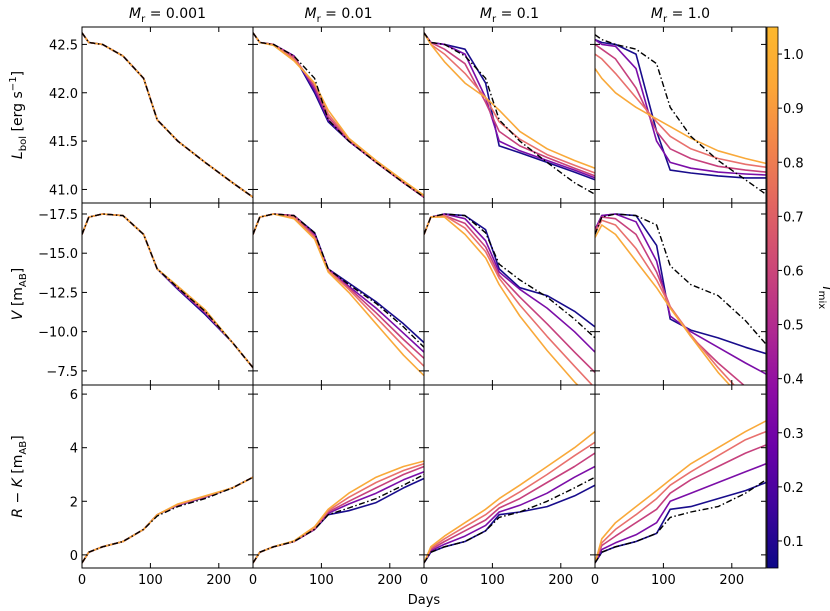 Image resolution: width=830 pixels, height=611 pixels. I want to click on panel-title: Mr = 0.001, so click(167, 15).